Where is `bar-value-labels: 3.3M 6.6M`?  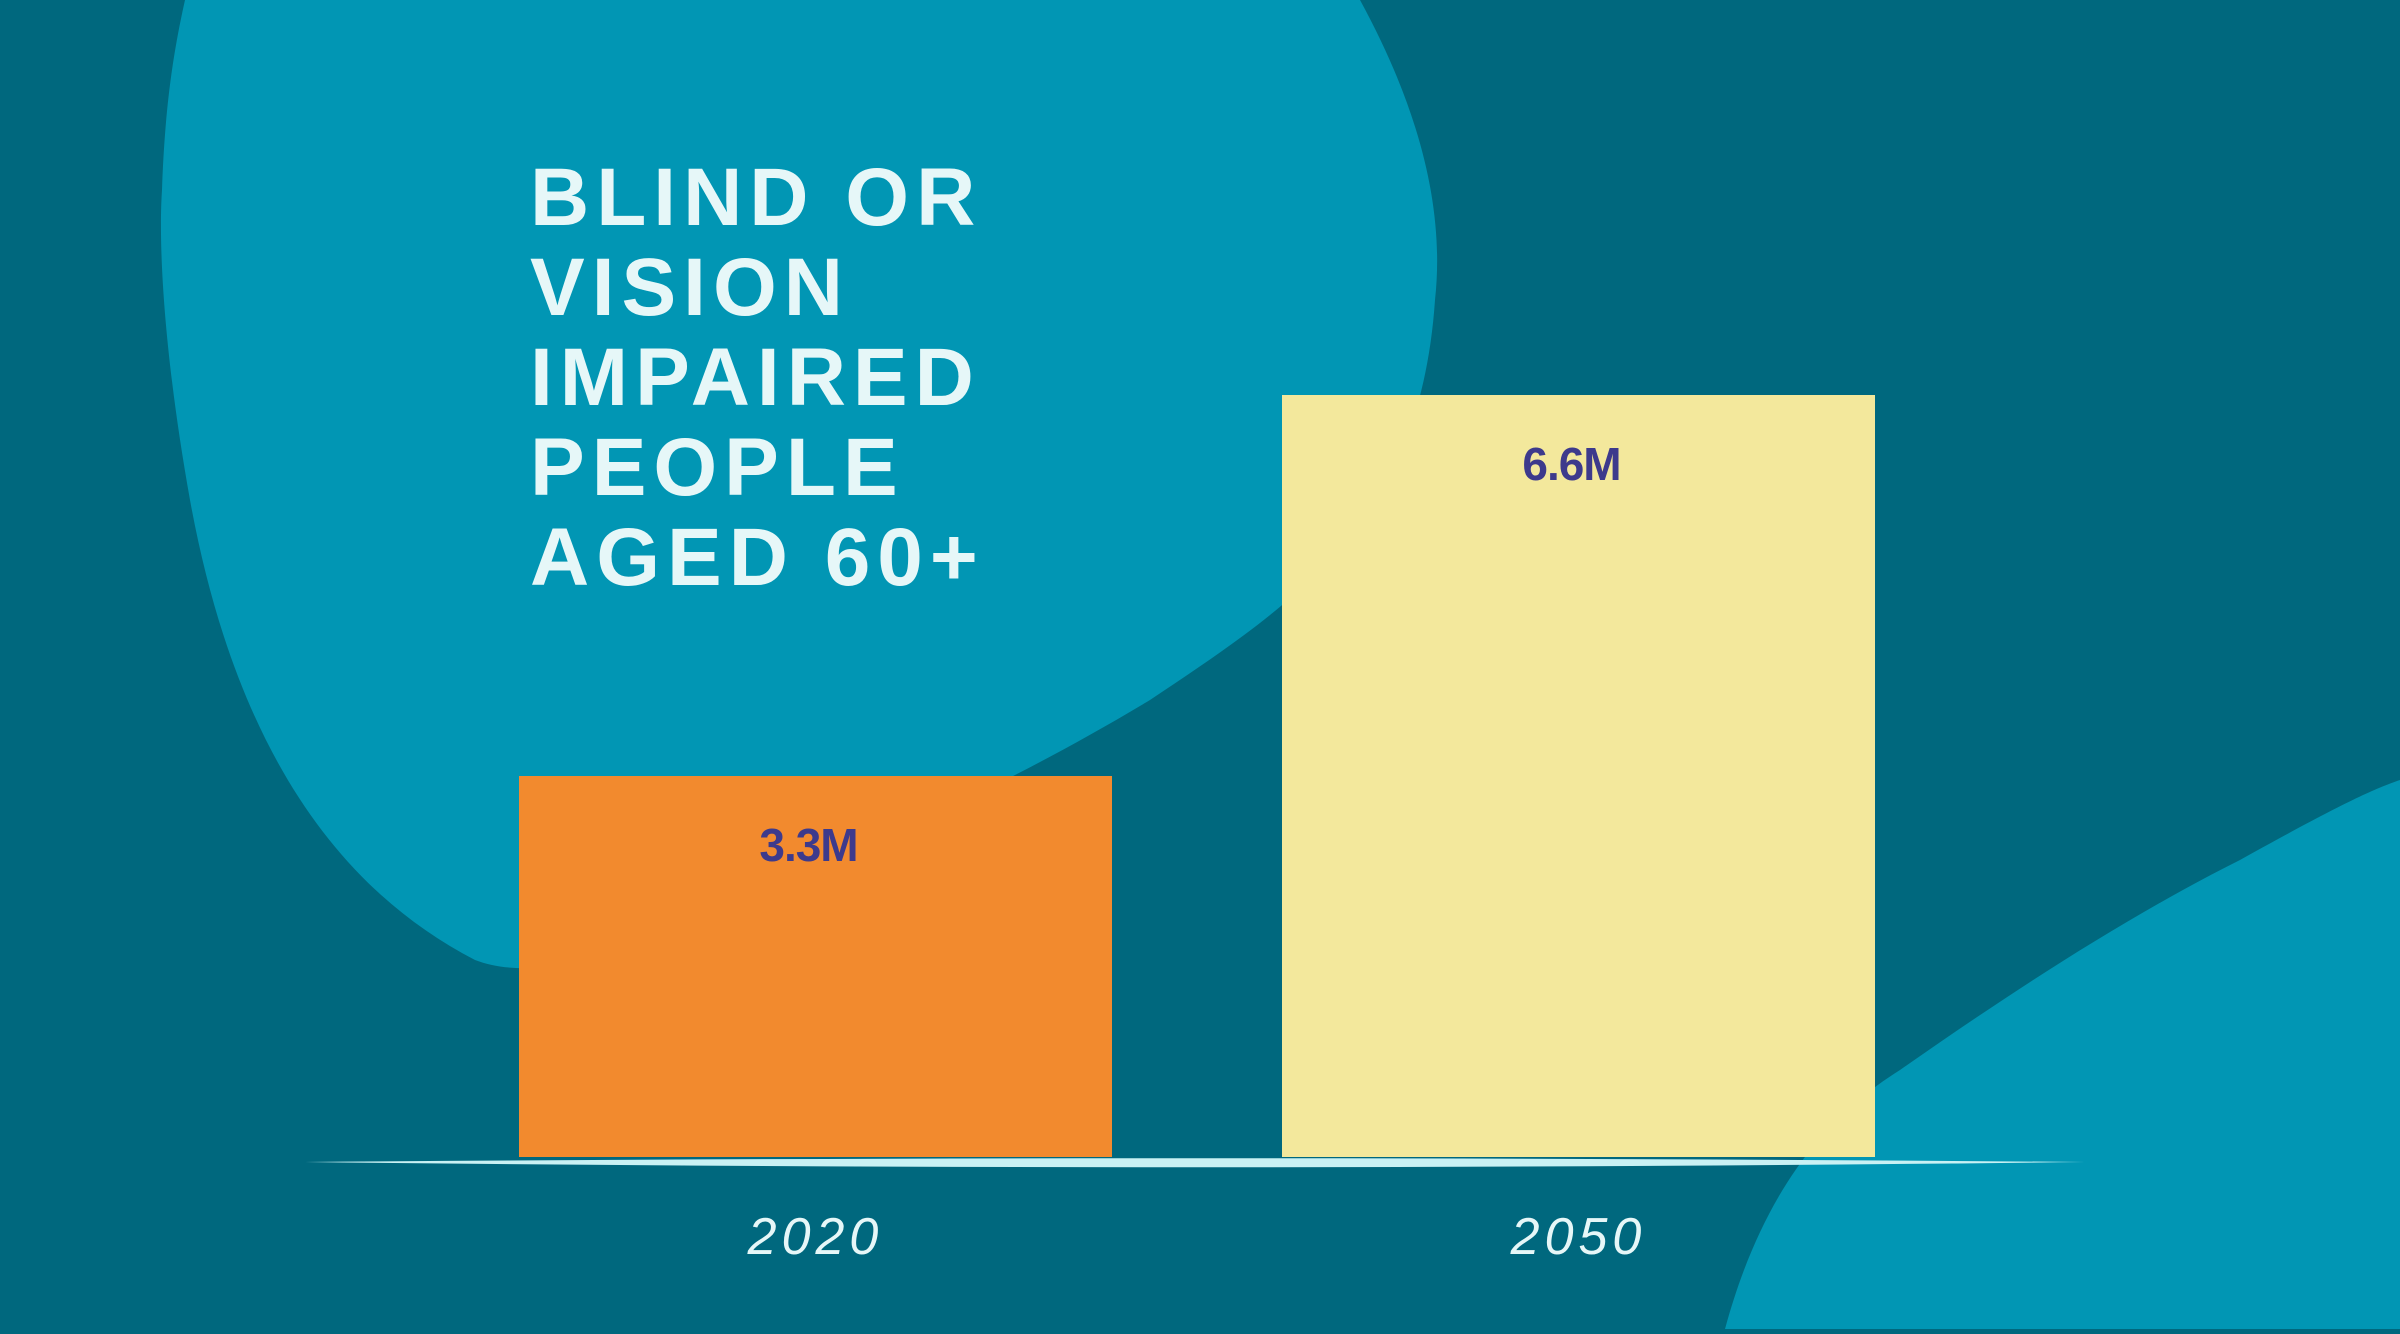
bar-value-labels: 3.3M 6.6M is located at coordinates (1190, 654).